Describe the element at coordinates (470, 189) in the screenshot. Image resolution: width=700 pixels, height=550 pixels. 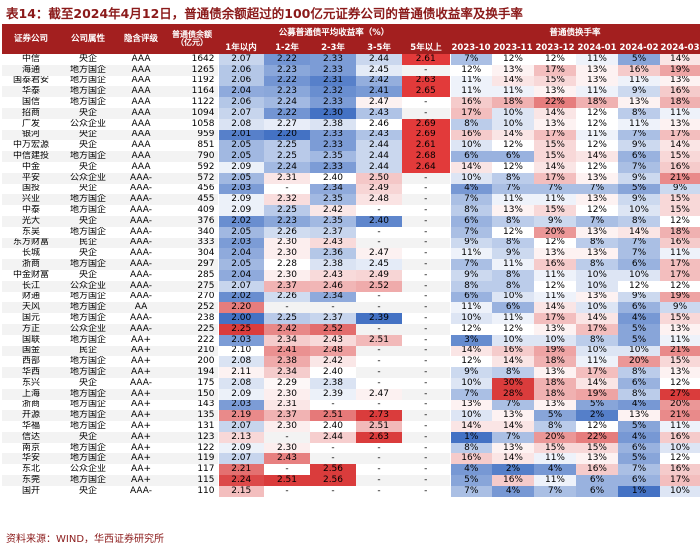
I see `turnover-cell: 4%` at that location.